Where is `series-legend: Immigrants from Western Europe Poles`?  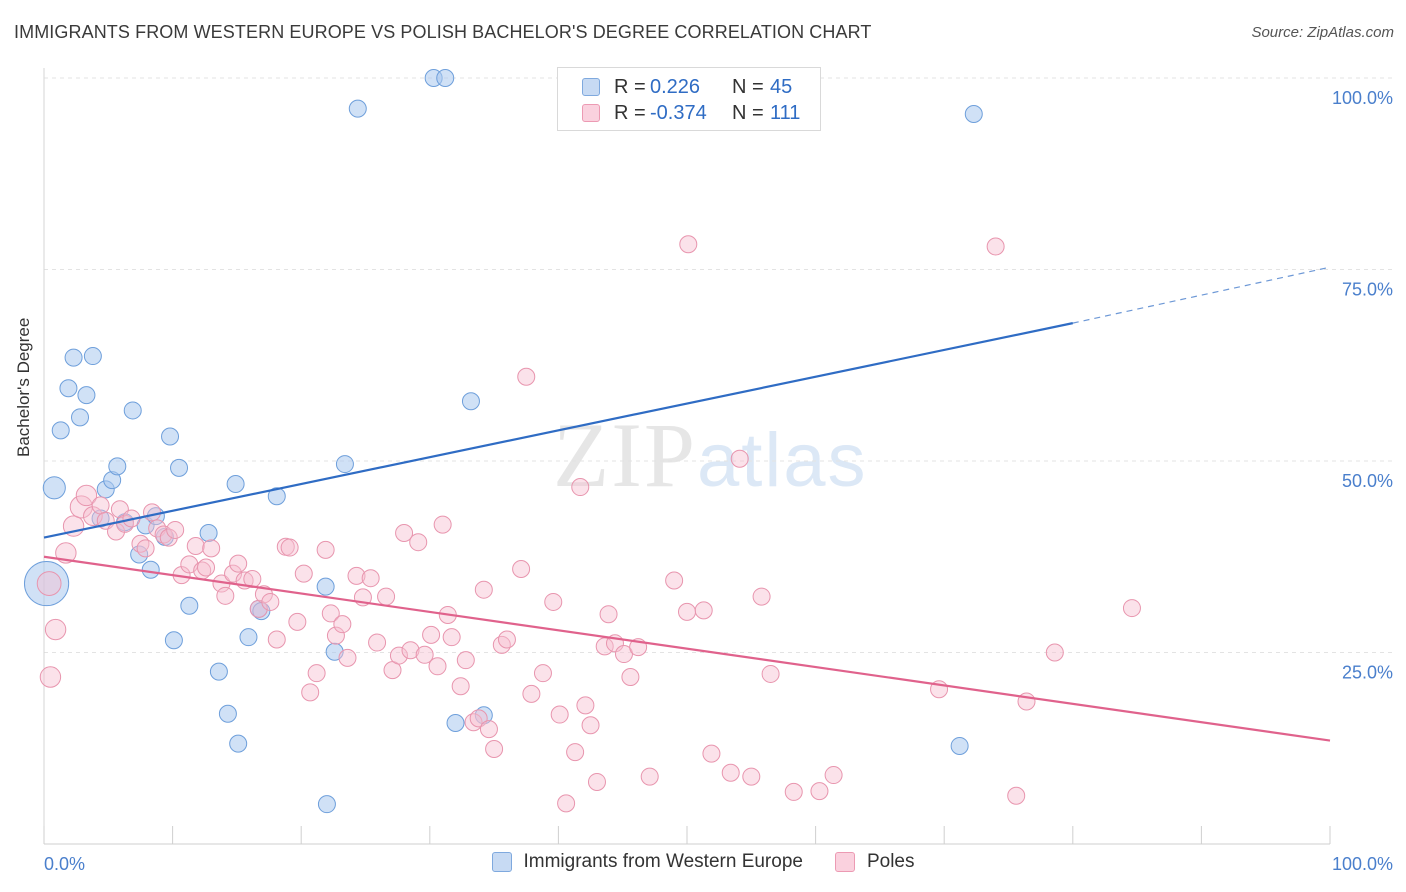 series-legend: Immigrants from Western Europe Poles is located at coordinates (703, 862).